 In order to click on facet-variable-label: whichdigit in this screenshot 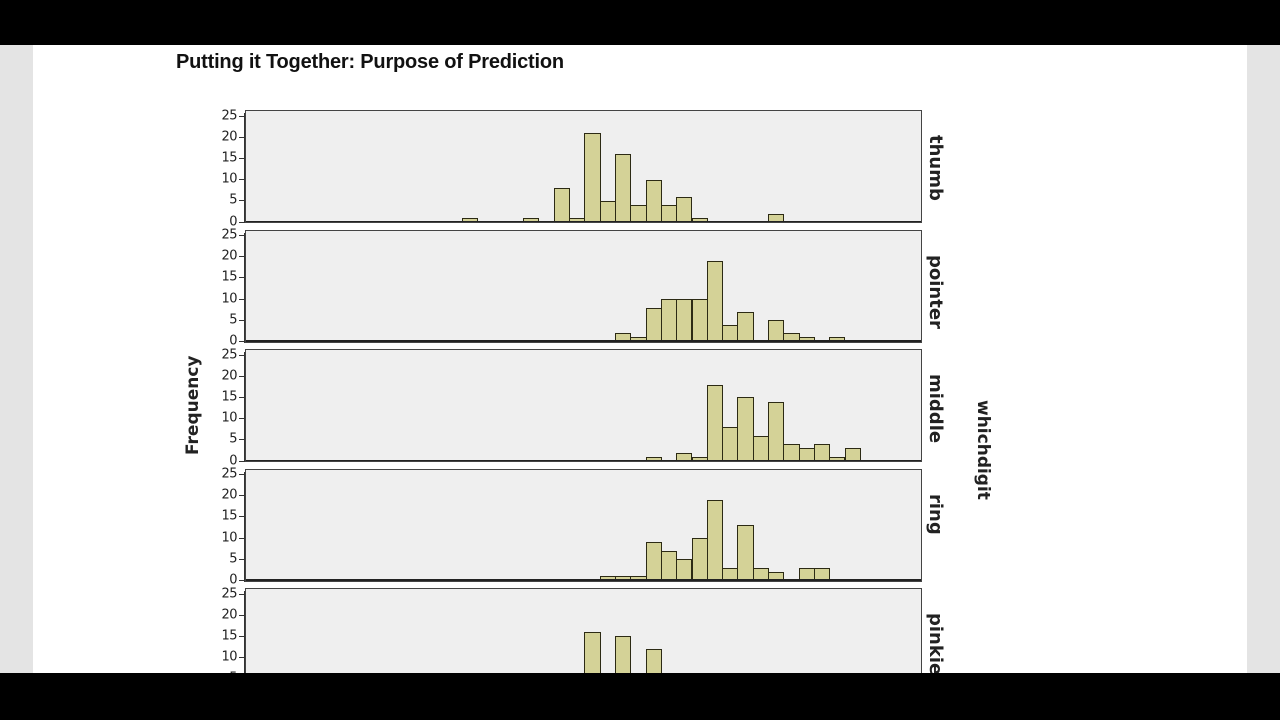, I will do `click(983, 450)`.